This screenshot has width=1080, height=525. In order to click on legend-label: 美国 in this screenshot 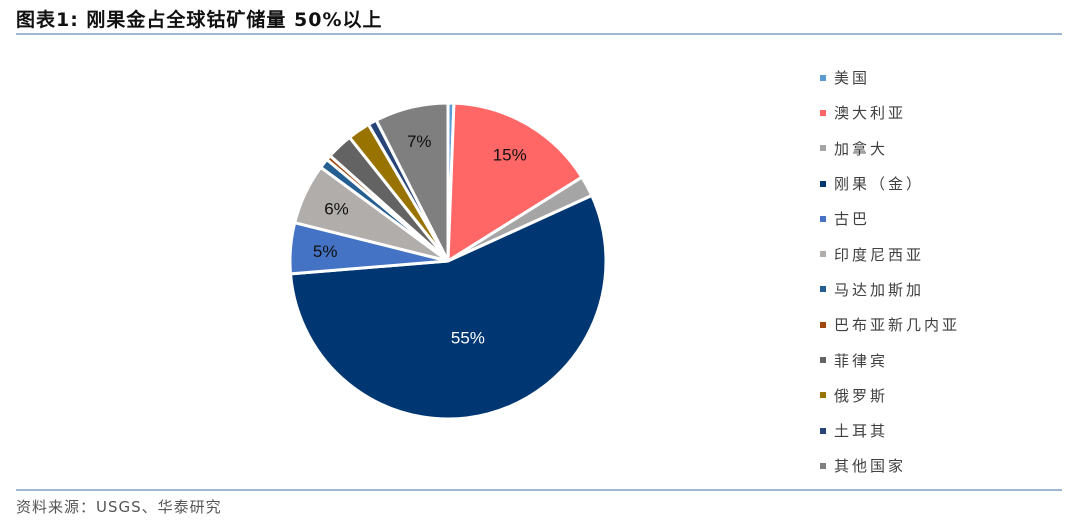, I will do `click(852, 78)`.